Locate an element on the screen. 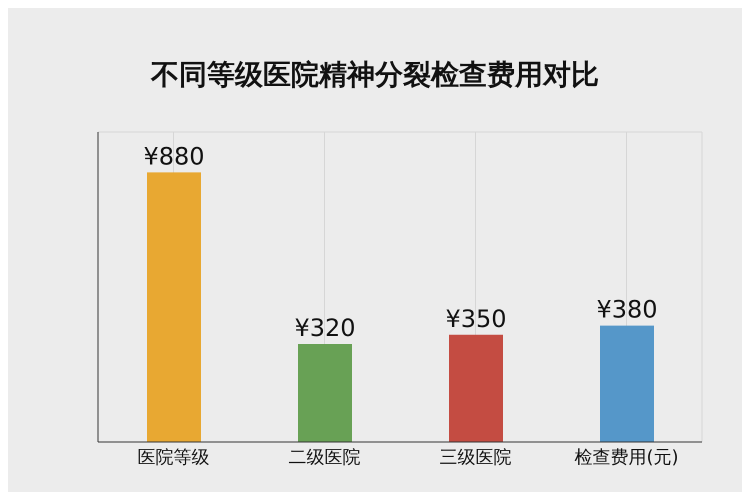  x-tick-label: 三级医院 is located at coordinates (476, 457).